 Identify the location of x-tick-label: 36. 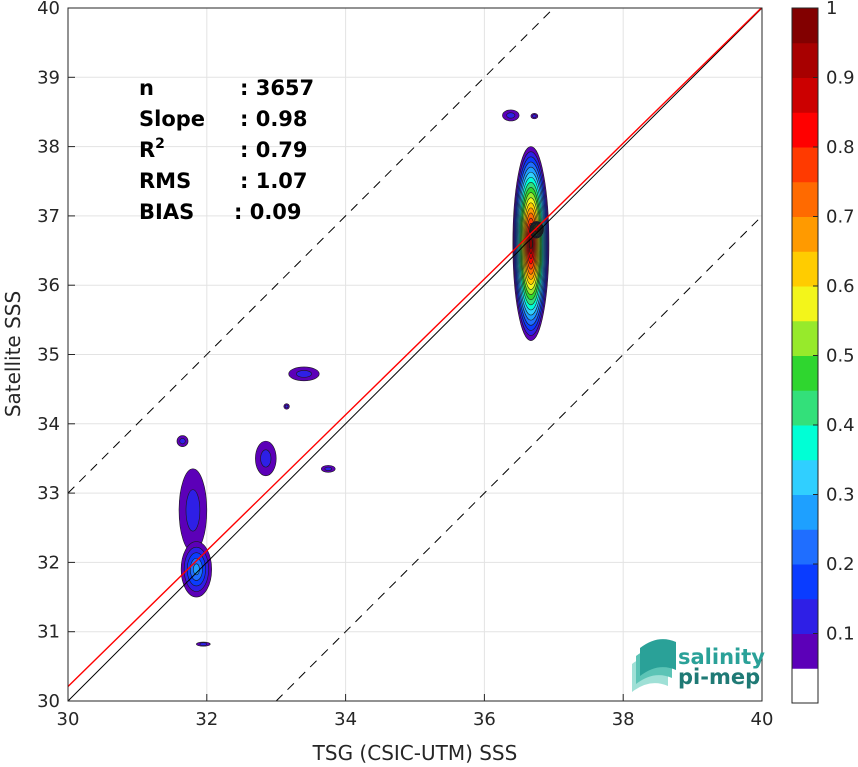
(484, 719).